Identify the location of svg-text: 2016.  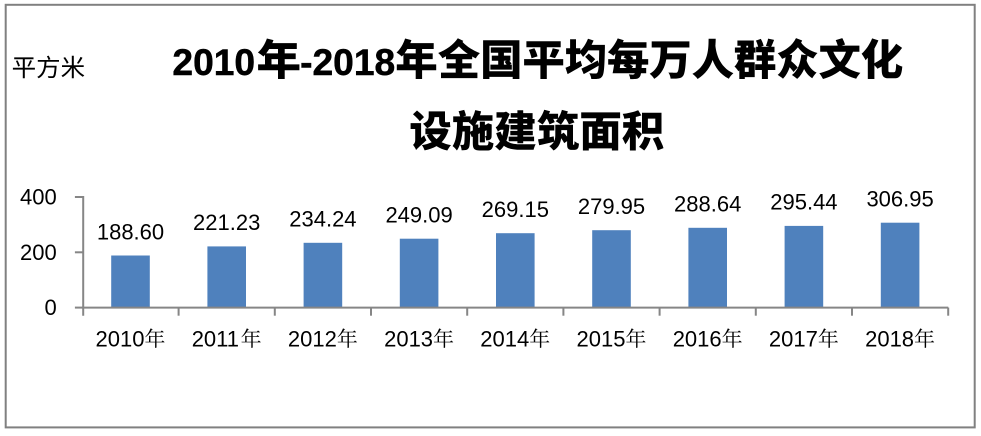
(697, 338).